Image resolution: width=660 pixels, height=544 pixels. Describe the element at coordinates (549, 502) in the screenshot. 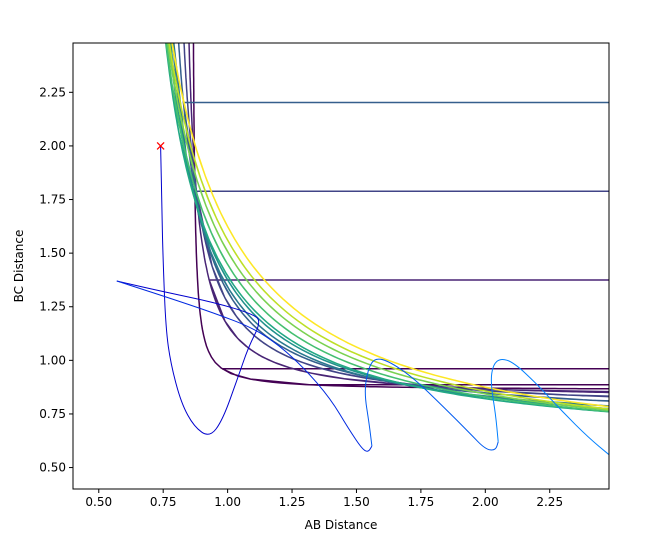

I see `x-tick-label: 2.25` at that location.